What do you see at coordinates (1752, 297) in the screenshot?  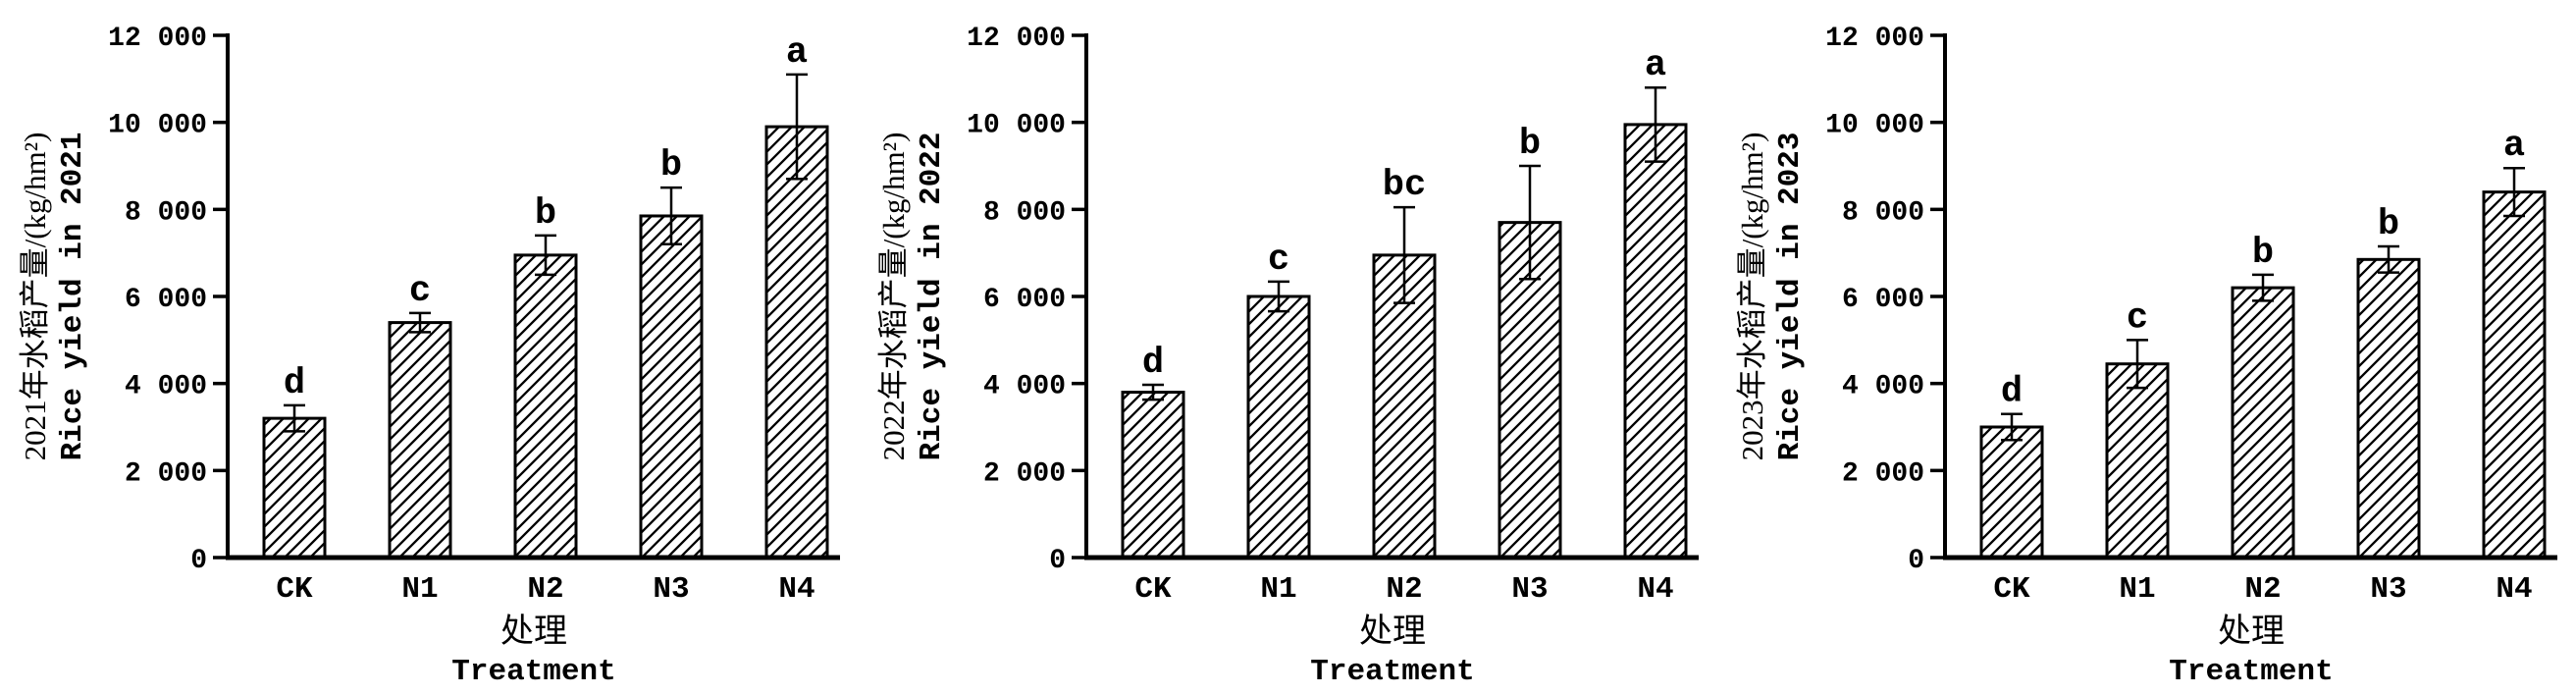 I see `y-axis-label-cn: 2023年水稻产量/(kg/hm²)` at bounding box center [1752, 297].